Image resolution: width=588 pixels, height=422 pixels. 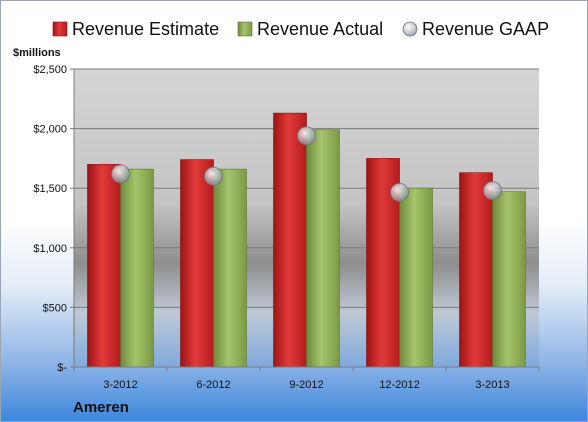 I want to click on legend-label: Revenue GAAP, so click(x=485, y=29).